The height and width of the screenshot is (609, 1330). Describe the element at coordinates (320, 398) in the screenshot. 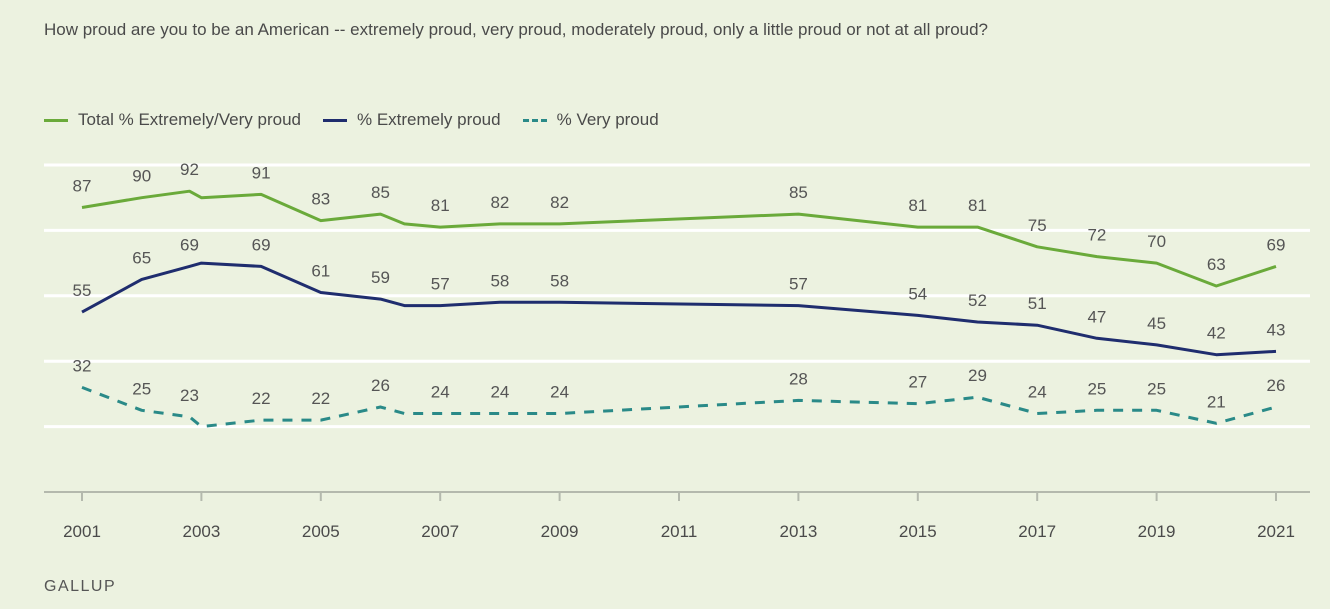

I see `data-label-s2-5: 22` at that location.